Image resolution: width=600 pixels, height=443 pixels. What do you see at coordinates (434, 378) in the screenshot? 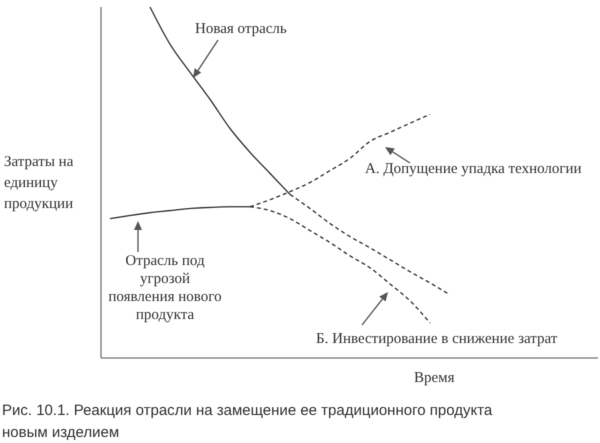
I see `x-axis-title: Время` at bounding box center [434, 378].